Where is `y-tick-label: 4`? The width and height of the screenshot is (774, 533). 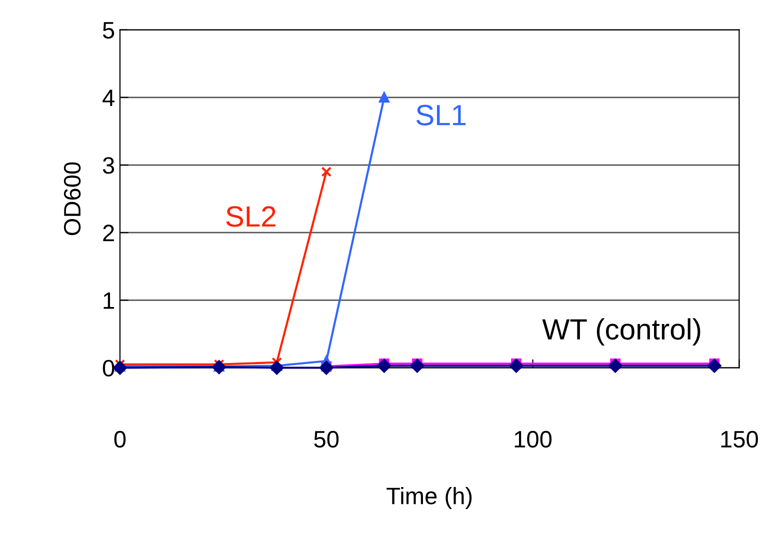
y-tick-label: 4 is located at coordinates (108, 98).